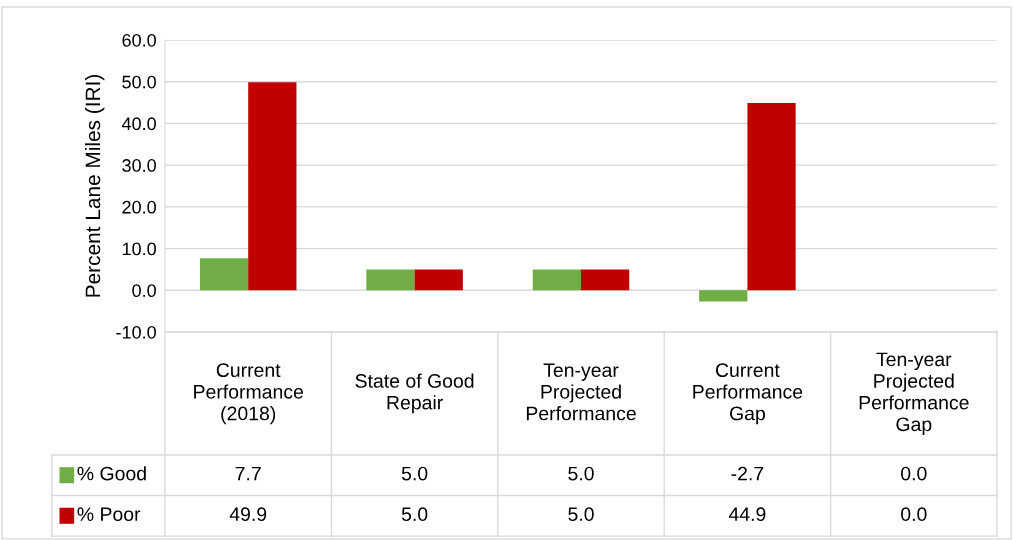 The image size is (1013, 540). Describe the element at coordinates (414, 393) in the screenshot. I see `x-tick-label: State of Good Repair` at that location.